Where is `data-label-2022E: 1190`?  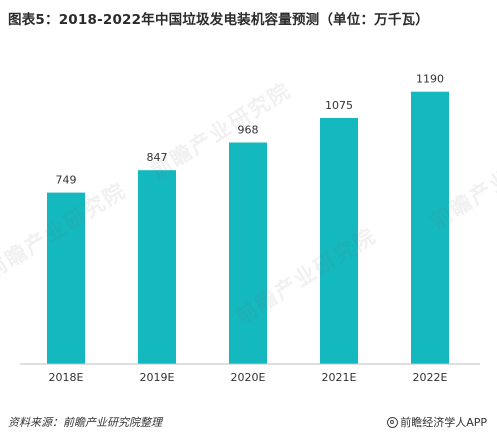 data-label-2022E: 1190 is located at coordinates (430, 79).